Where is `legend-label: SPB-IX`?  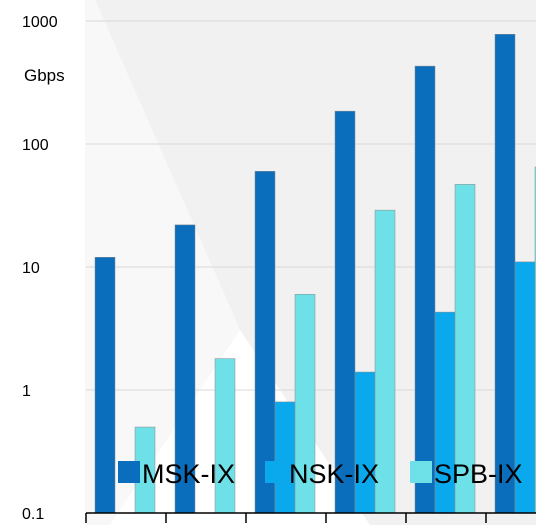 legend-label: SPB-IX is located at coordinates (478, 474).